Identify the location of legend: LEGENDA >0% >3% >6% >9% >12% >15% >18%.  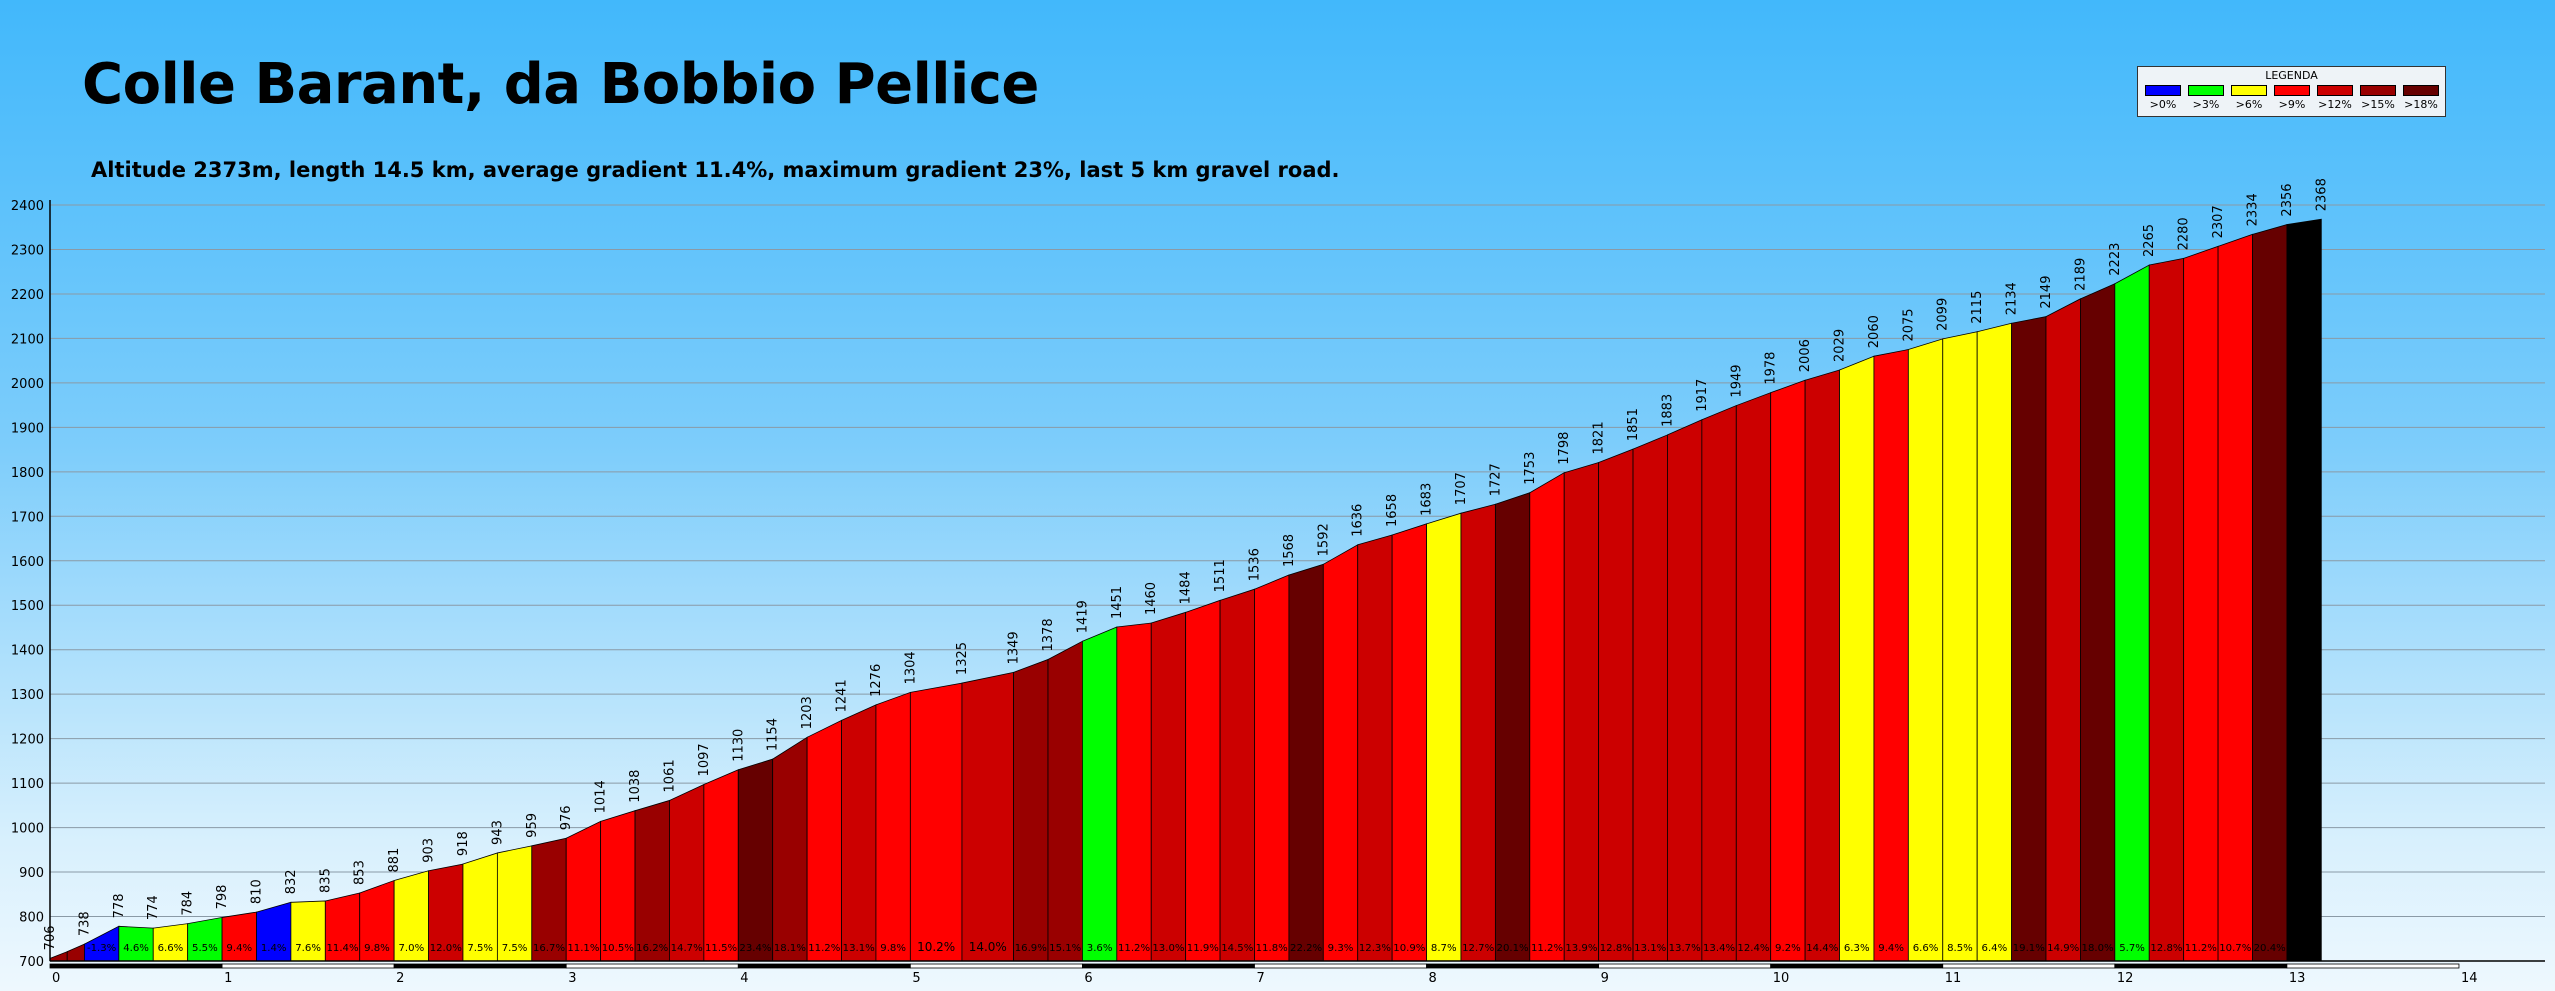
(2291, 91).